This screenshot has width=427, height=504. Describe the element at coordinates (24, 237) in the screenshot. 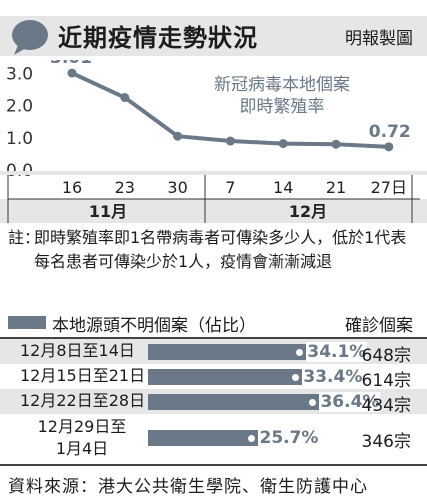

I see `note-prefix: 註：` at that location.